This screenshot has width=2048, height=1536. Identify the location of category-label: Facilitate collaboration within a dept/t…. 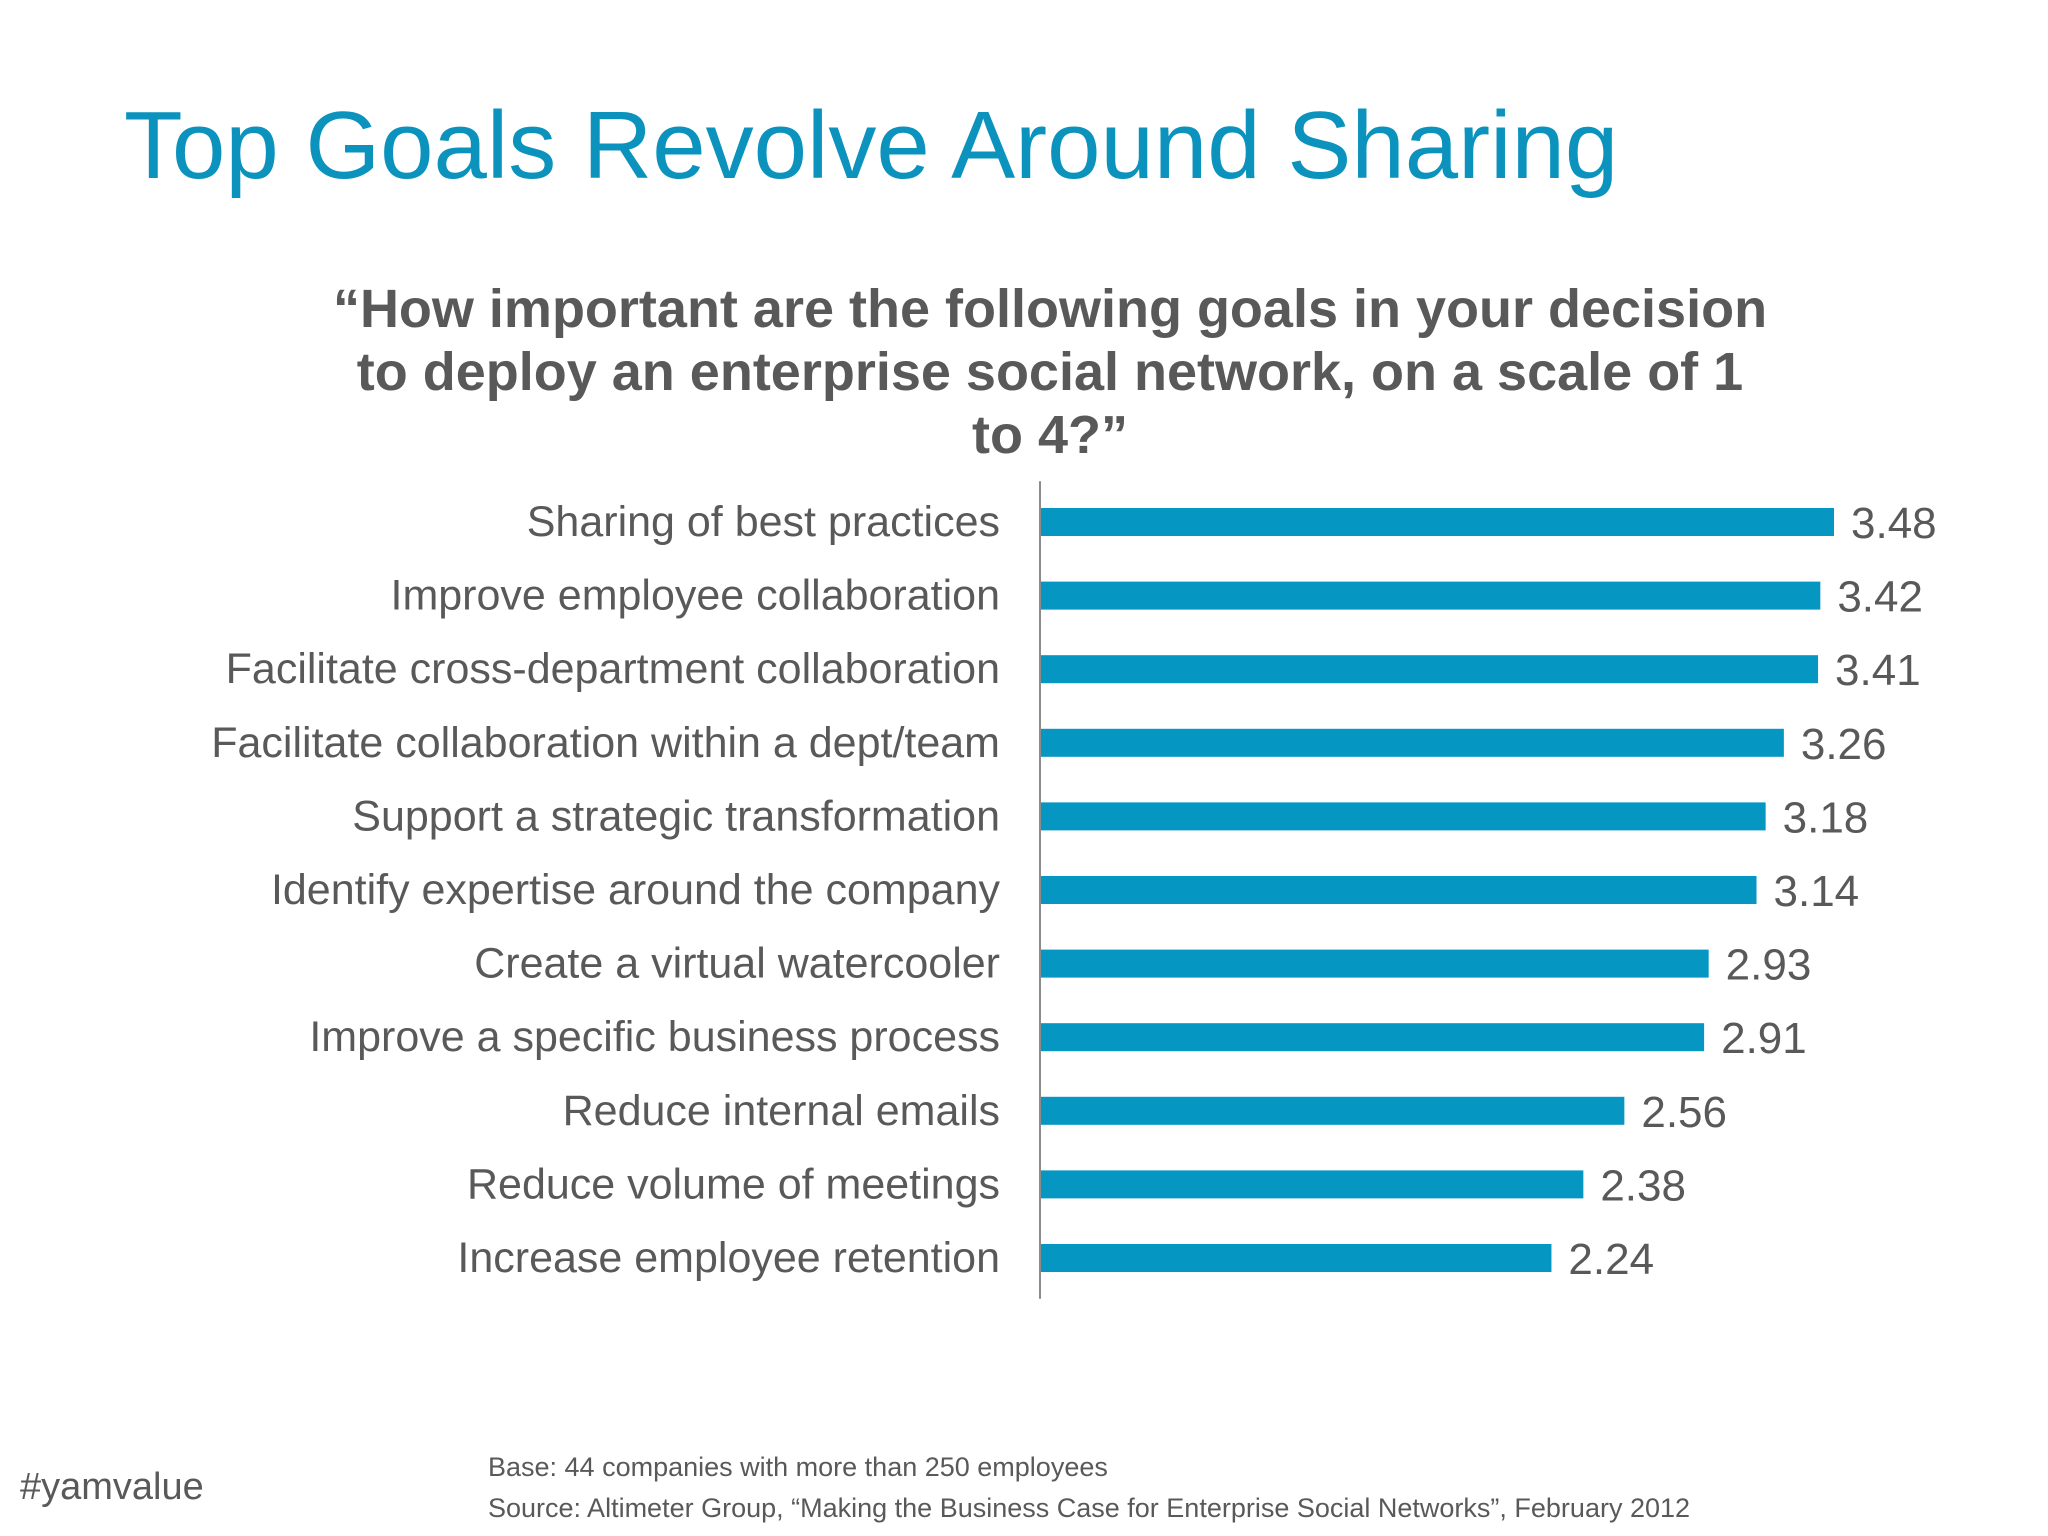
(605, 743).